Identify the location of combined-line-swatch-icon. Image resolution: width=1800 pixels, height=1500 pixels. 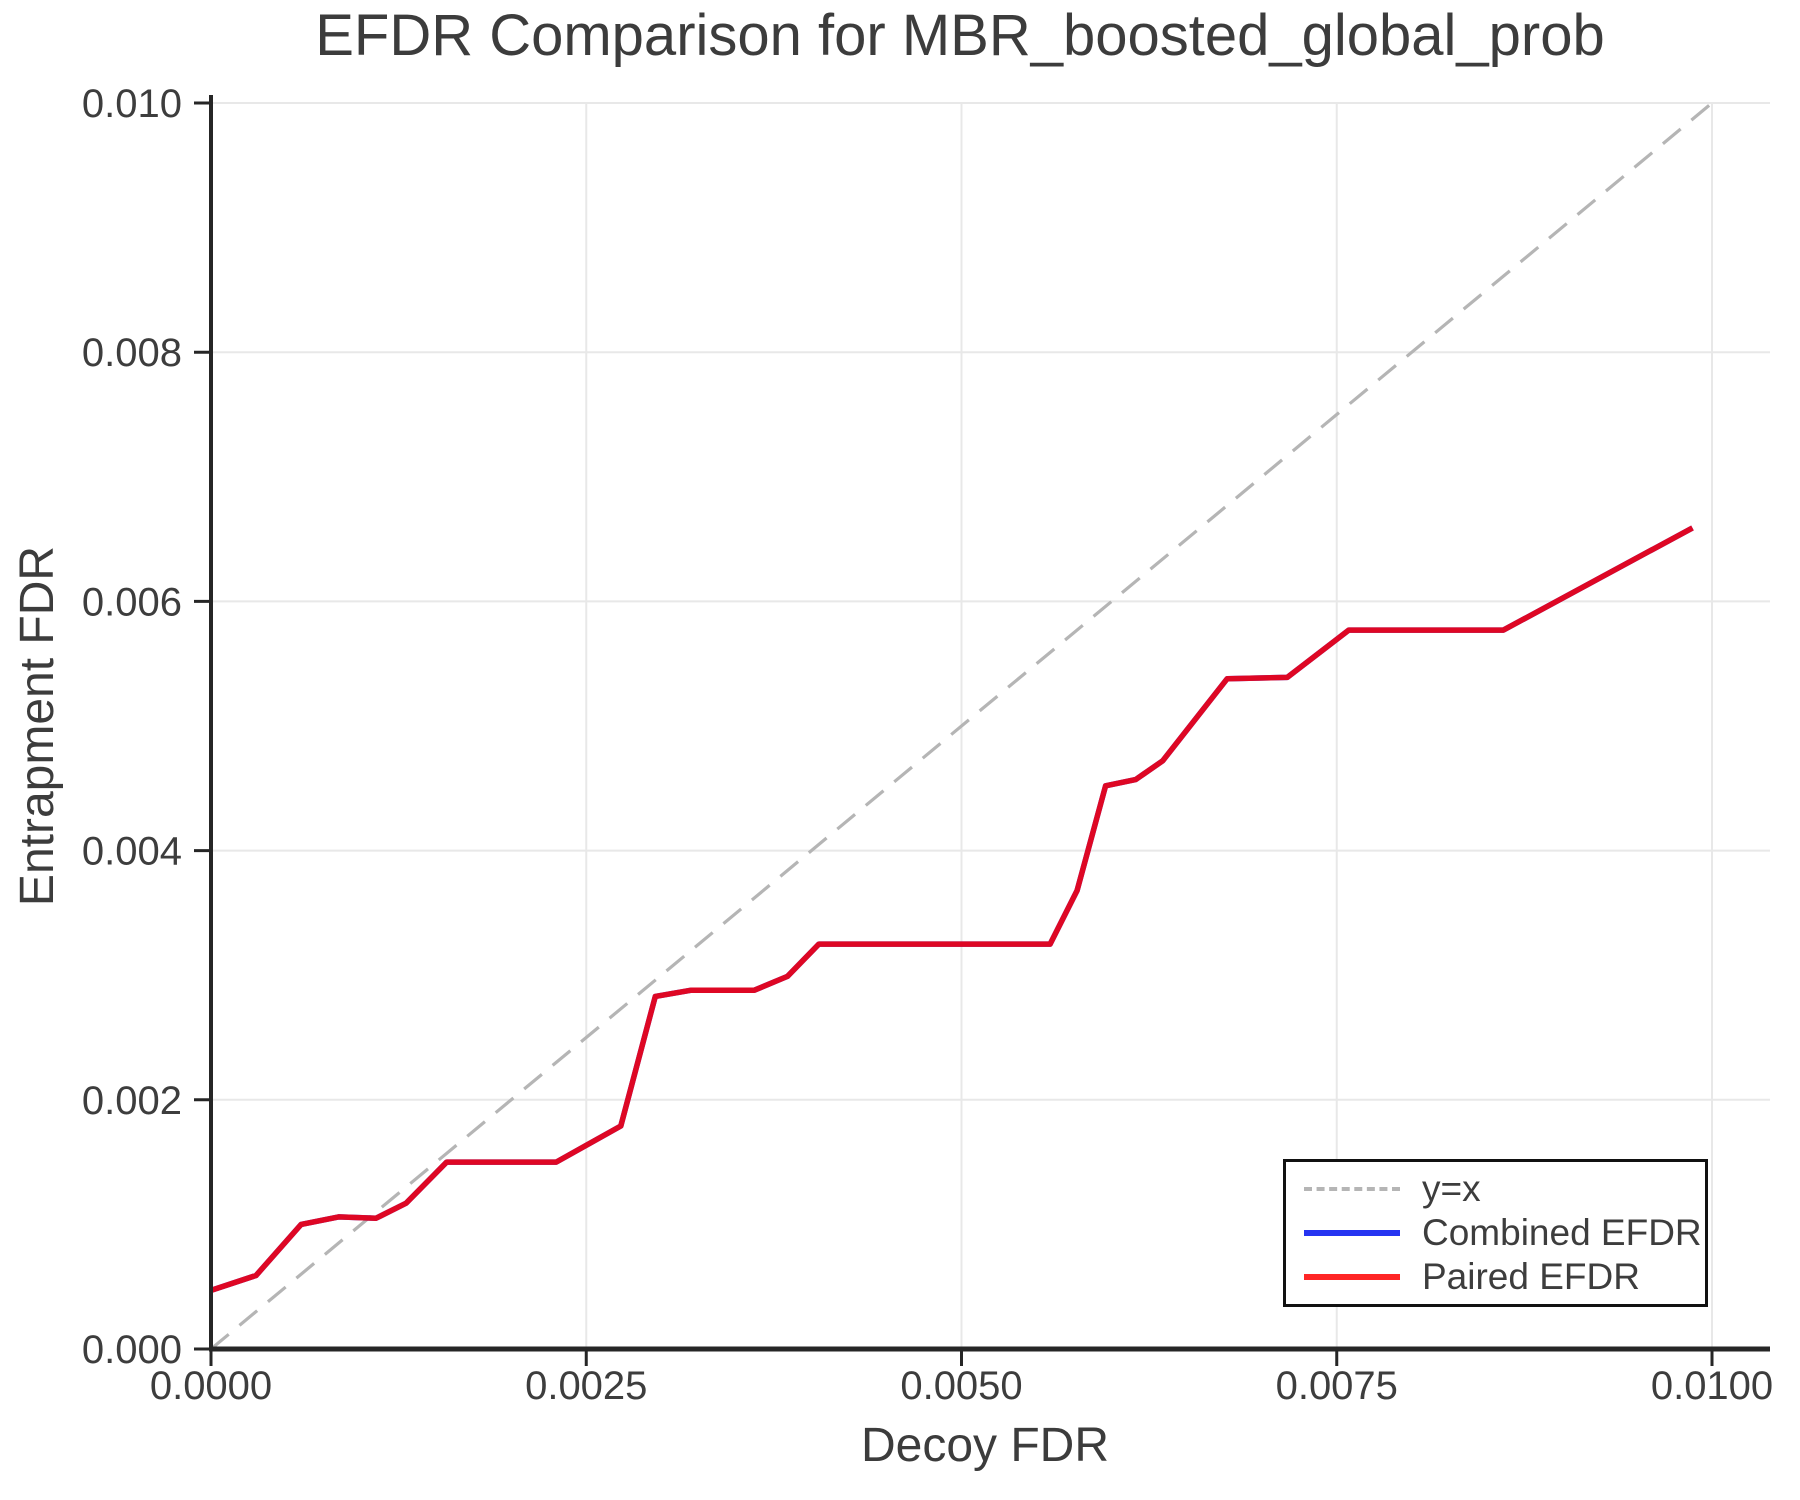
(1352, 1233).